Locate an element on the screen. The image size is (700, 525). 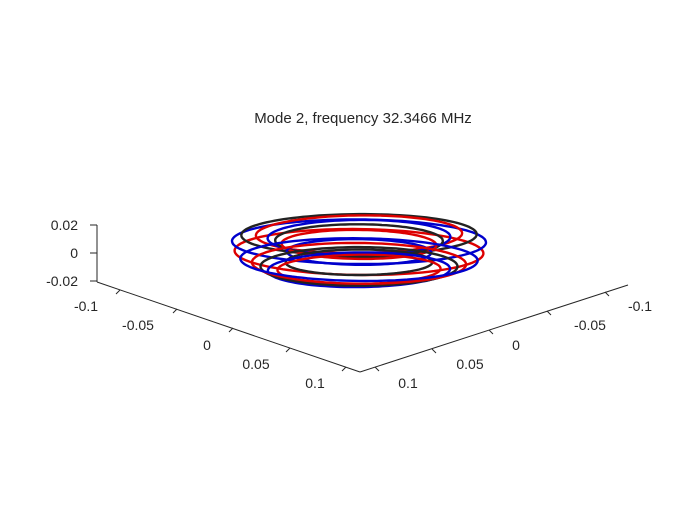
y-tick-label: 0.1 is located at coordinates (408, 383).